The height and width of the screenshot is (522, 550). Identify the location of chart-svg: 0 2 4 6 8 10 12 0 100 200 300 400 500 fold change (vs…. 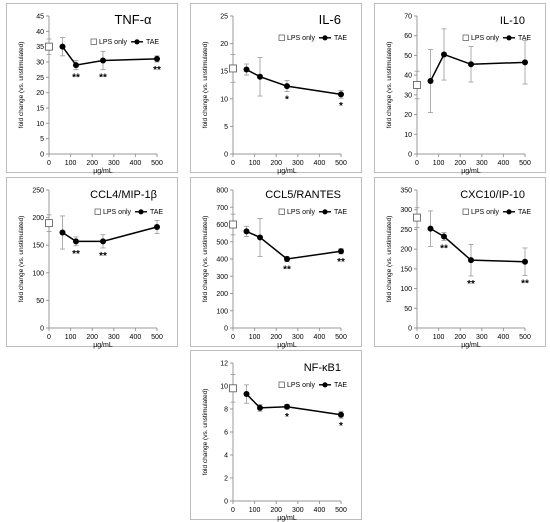
(274, 441).